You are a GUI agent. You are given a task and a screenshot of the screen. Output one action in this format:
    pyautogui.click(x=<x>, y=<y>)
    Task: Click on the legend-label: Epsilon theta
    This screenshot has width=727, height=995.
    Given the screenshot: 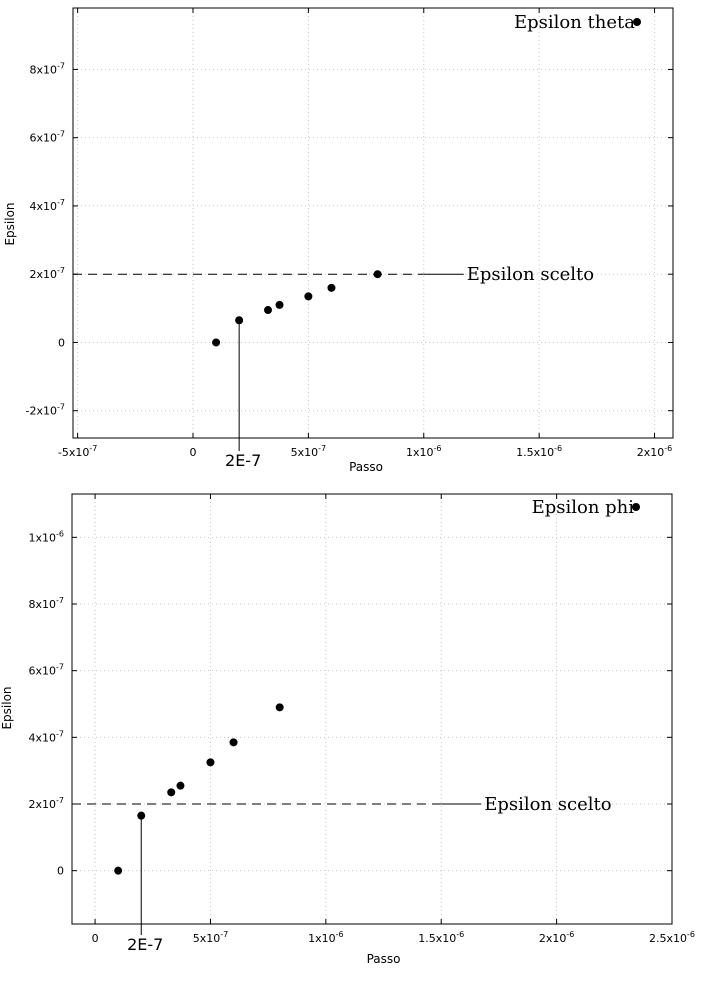 What is the action you would take?
    pyautogui.click(x=574, y=22)
    